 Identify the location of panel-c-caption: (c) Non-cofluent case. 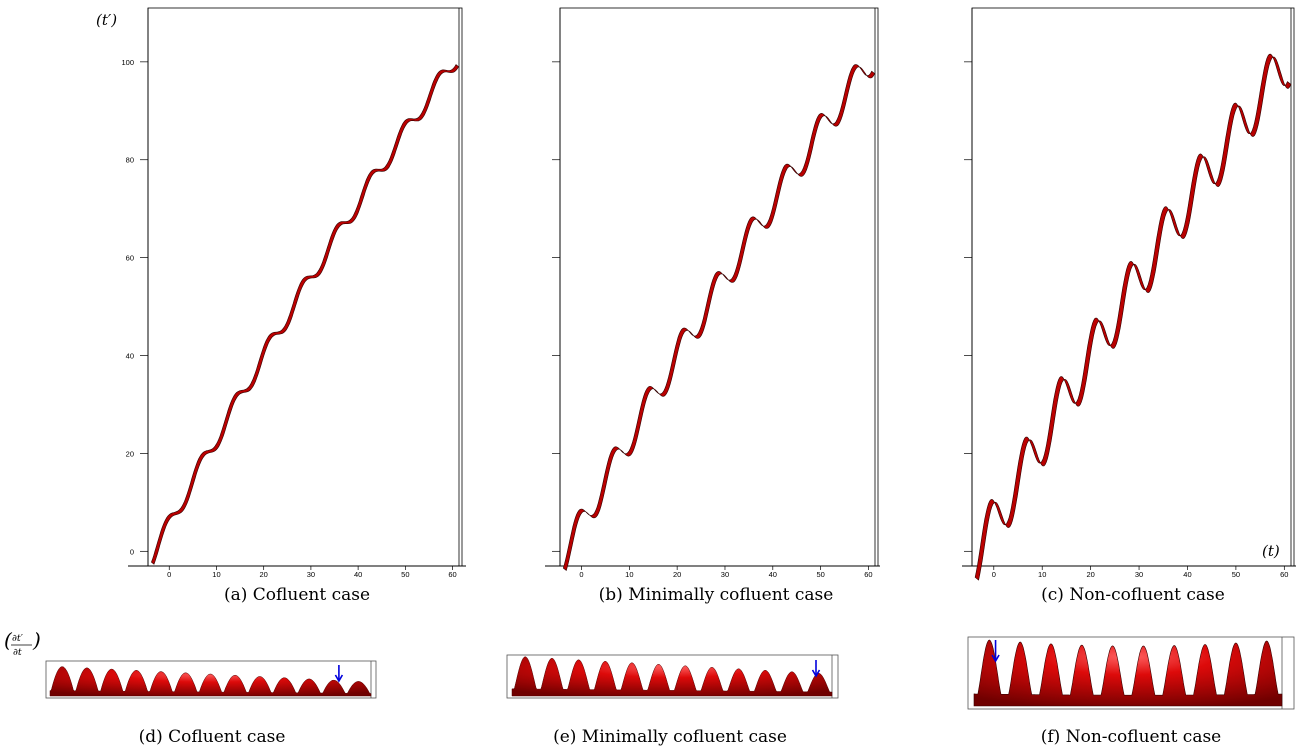
(1133, 595).